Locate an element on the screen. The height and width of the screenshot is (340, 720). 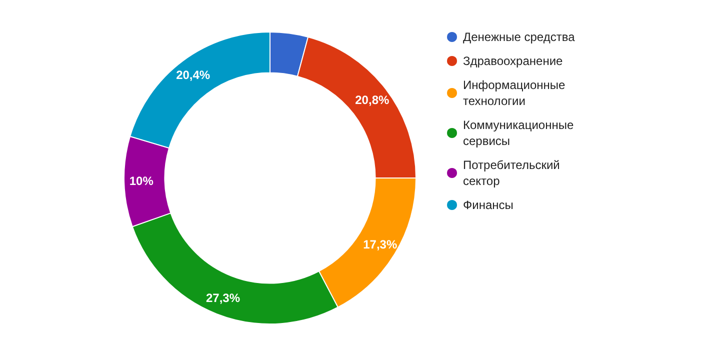
data-label: 10% is located at coordinates (141, 181).